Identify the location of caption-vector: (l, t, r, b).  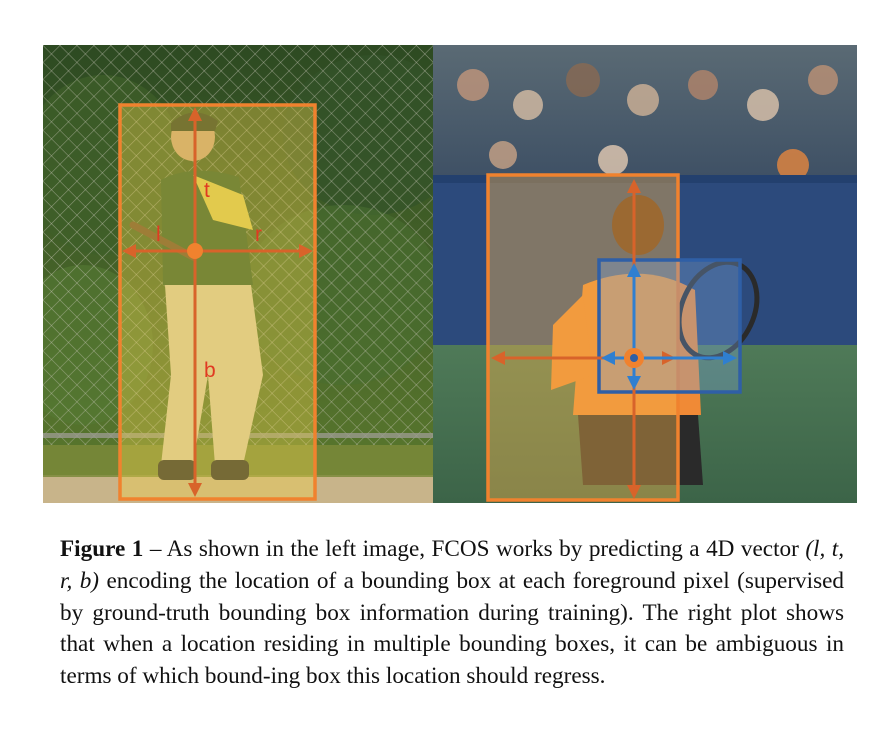
(452, 565).